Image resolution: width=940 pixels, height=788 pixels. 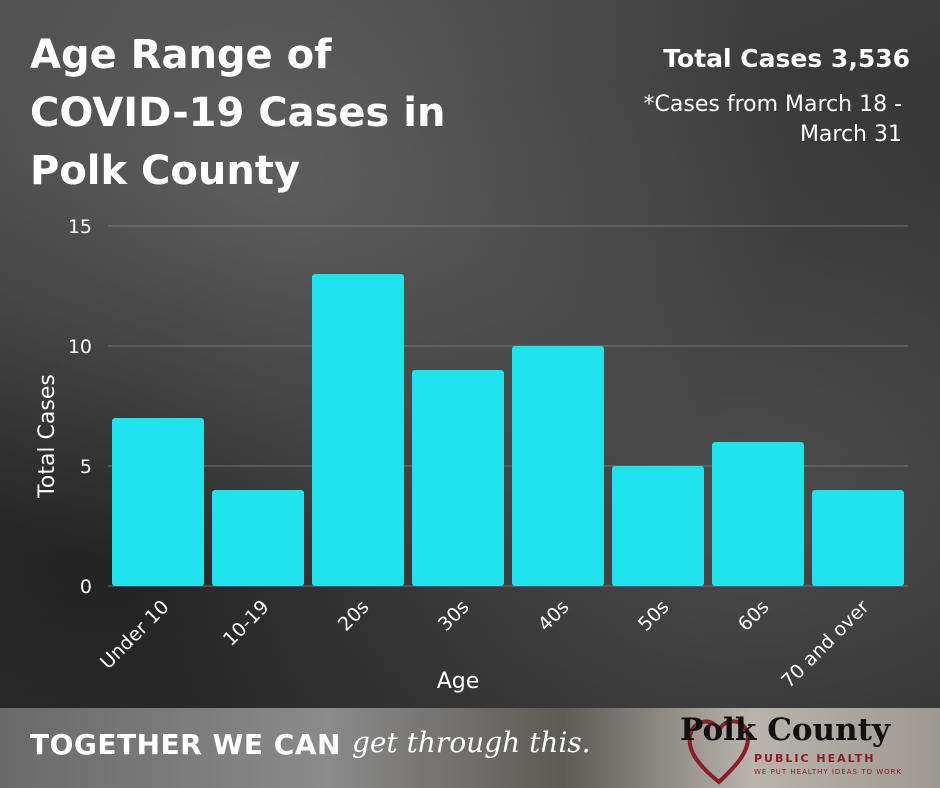 What do you see at coordinates (471, 742) in the screenshot?
I see `slogan-script-text: get through this.` at bounding box center [471, 742].